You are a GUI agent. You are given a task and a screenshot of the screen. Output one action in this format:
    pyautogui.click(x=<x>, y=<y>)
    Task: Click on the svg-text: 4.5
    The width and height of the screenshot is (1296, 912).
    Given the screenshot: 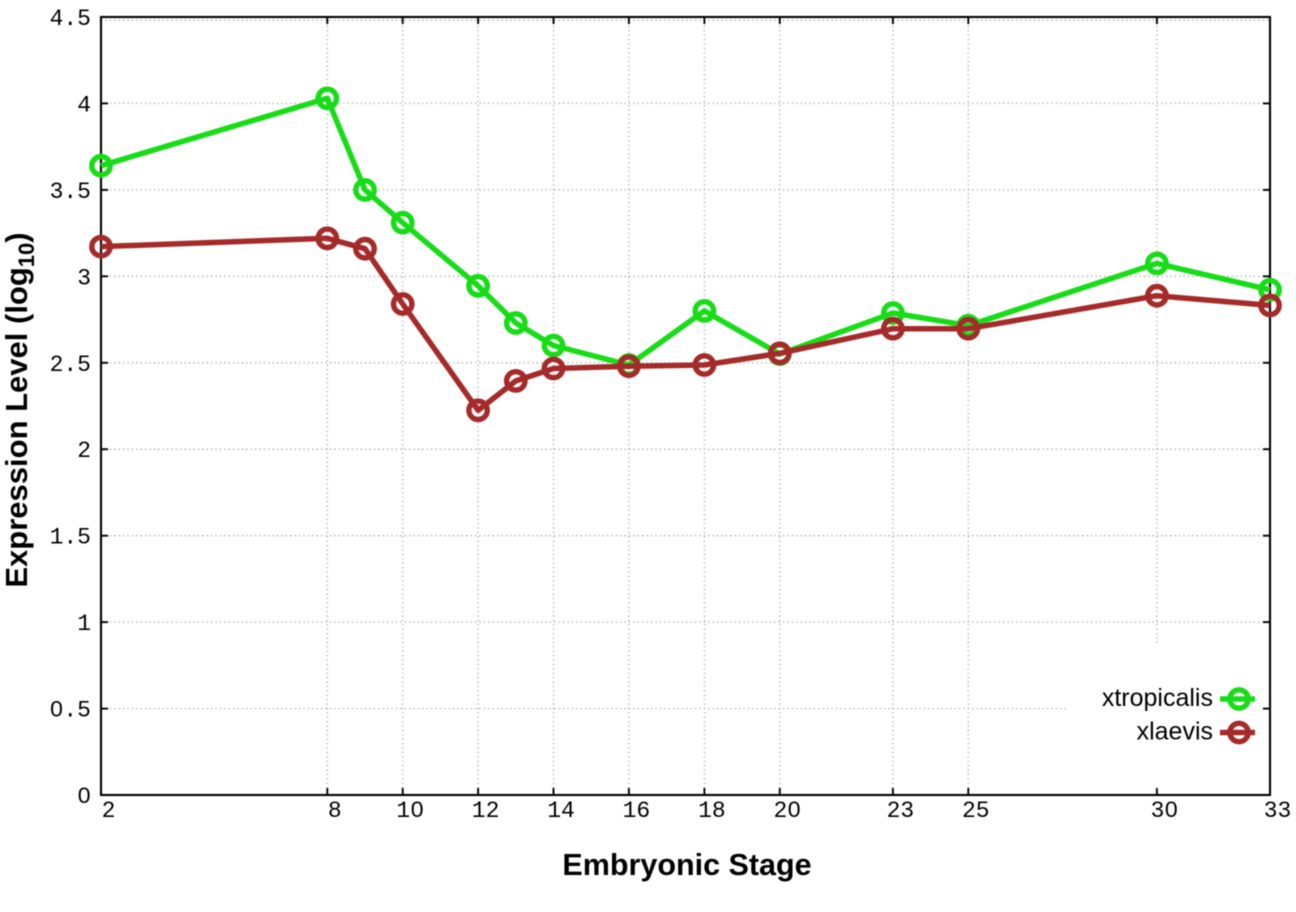 What is the action you would take?
    pyautogui.click(x=70, y=19)
    